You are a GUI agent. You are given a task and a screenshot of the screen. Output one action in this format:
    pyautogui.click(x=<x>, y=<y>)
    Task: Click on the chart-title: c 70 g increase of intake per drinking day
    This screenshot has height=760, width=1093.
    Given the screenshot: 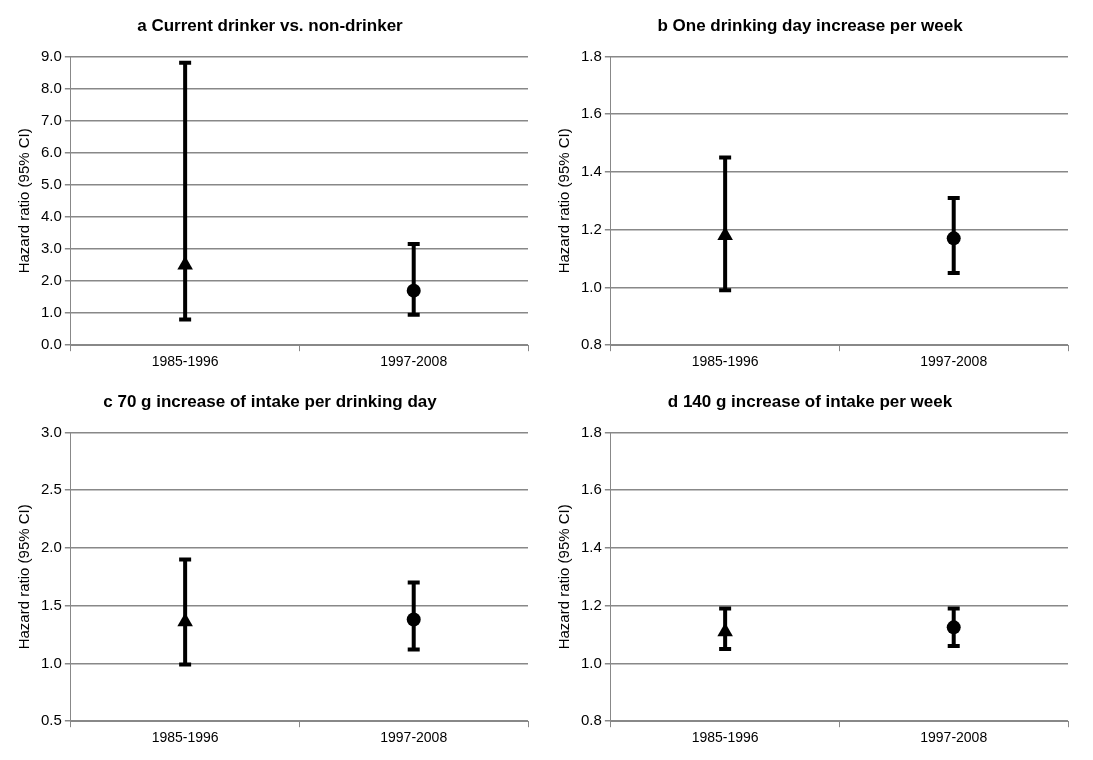 What is the action you would take?
    pyautogui.click(x=270, y=401)
    